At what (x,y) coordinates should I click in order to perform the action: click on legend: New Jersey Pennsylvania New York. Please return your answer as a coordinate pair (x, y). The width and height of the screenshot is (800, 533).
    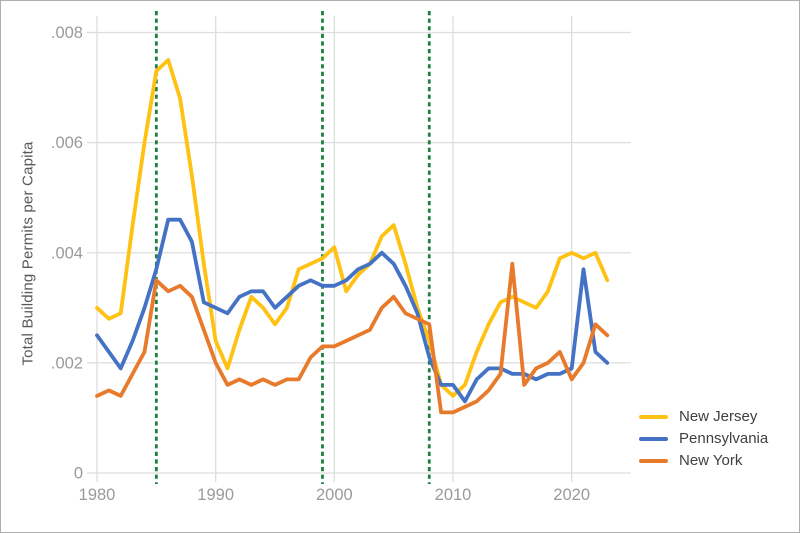
    Looking at the image, I should click on (703, 438).